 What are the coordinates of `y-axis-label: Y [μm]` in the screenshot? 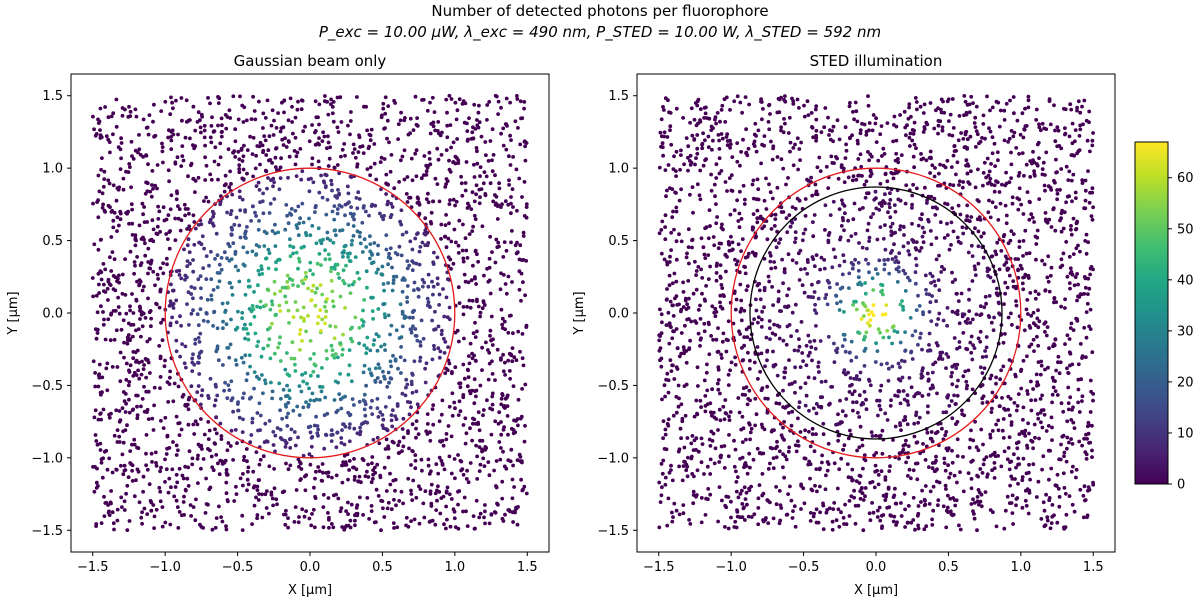 It's located at (13, 313).